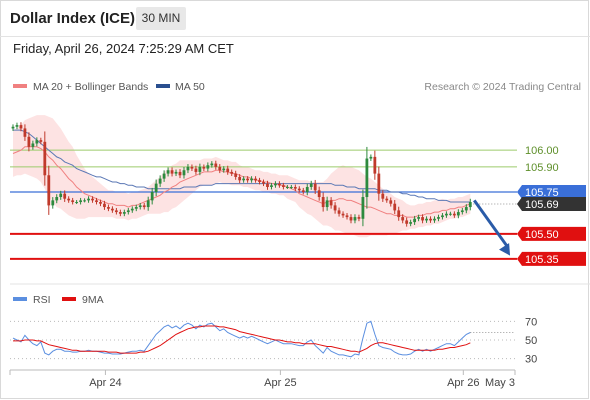 Image resolution: width=590 pixels, height=400 pixels. Describe the element at coordinates (20, 299) in the screenshot. I see `rsi-legend-swatch` at that location.